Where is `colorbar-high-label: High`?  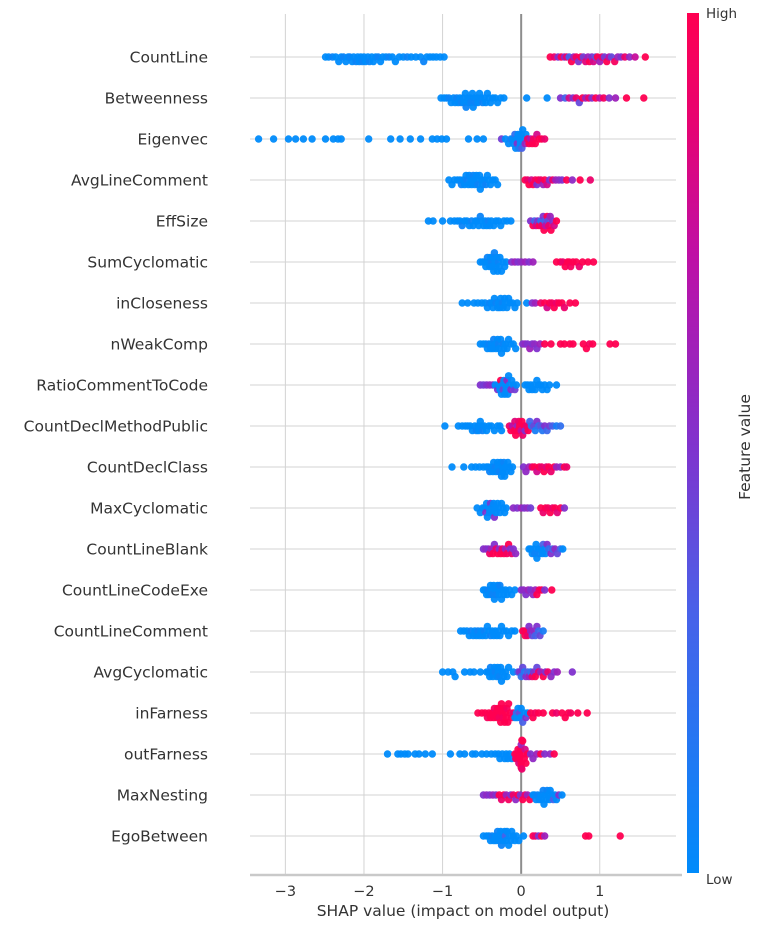 colorbar-high-label: High is located at coordinates (722, 14).